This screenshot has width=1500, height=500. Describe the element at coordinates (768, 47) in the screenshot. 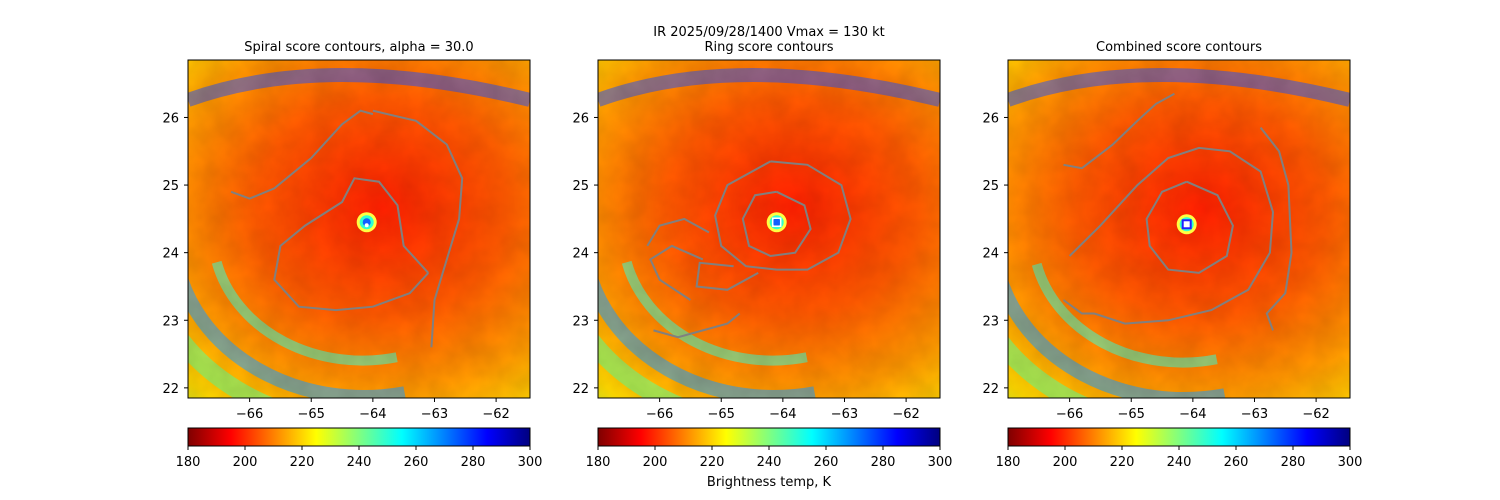

I see `panel-title: Ring score contours` at that location.